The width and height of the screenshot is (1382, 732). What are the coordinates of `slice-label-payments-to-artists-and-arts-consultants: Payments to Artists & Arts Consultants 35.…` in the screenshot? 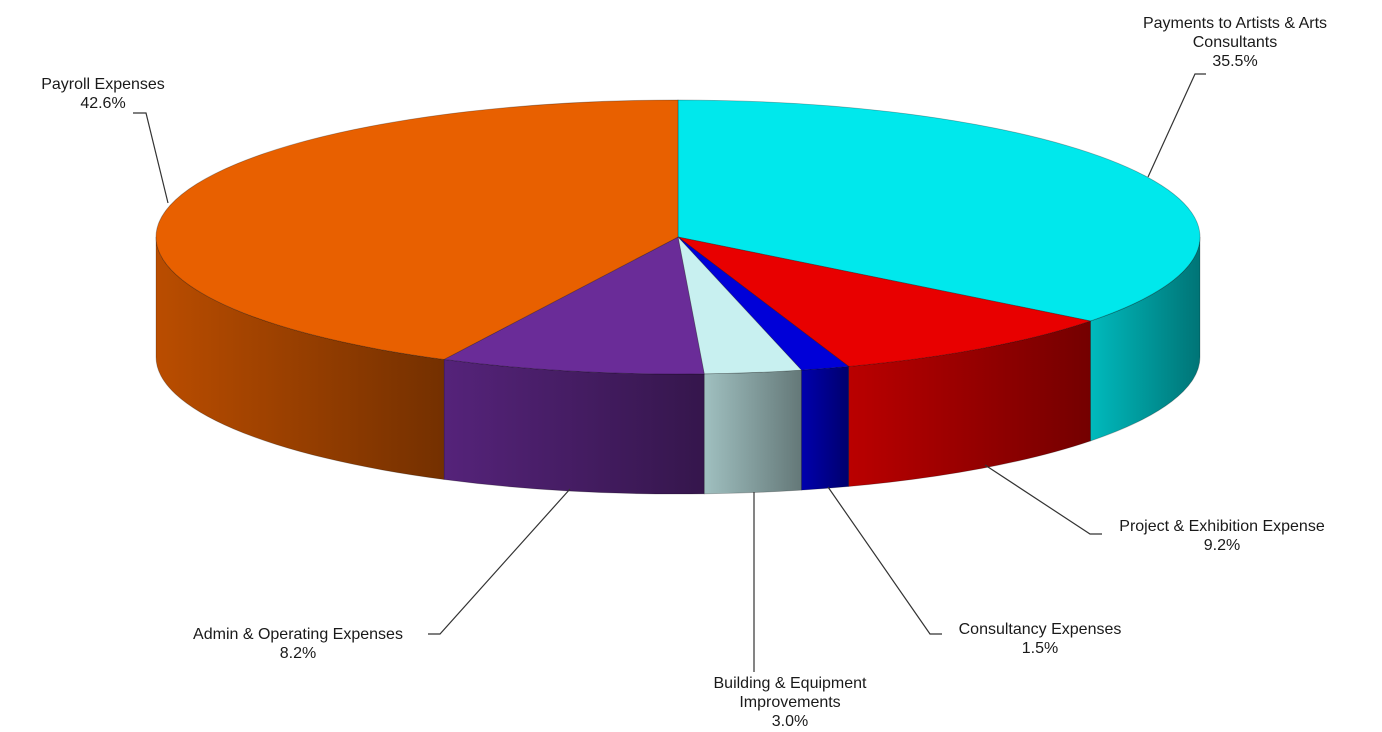 It's located at (1235, 42).